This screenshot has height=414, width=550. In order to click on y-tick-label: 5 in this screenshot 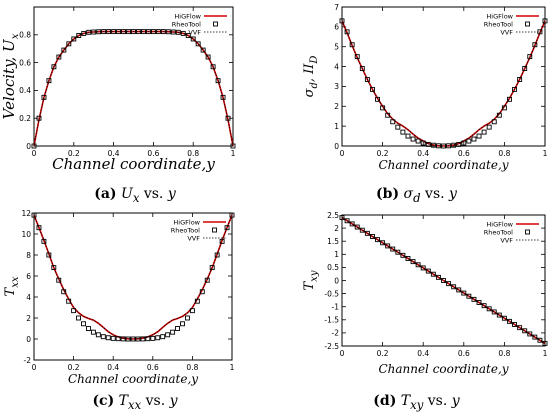, I will do `click(336, 47)`.